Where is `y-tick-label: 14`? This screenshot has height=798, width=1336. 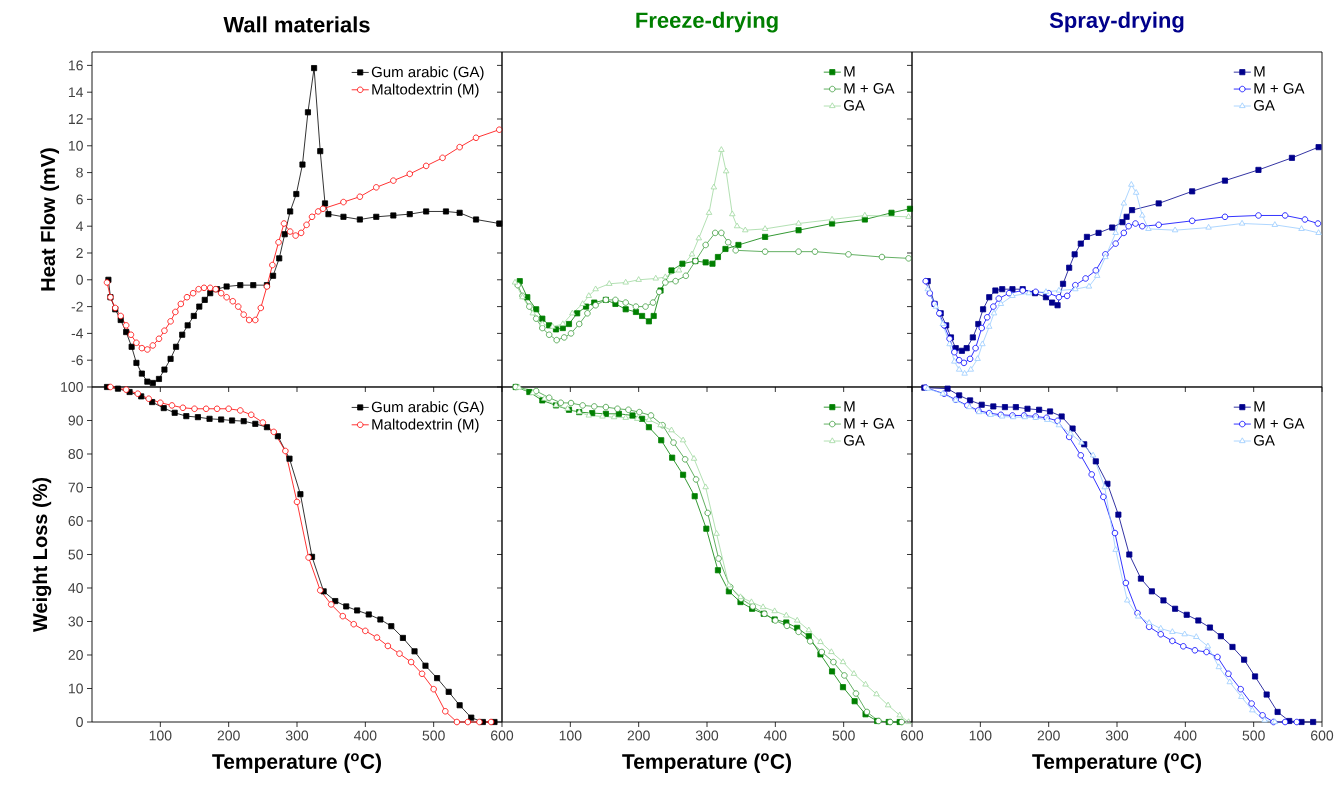
y-tick-label: 14 is located at coordinates (76, 92).